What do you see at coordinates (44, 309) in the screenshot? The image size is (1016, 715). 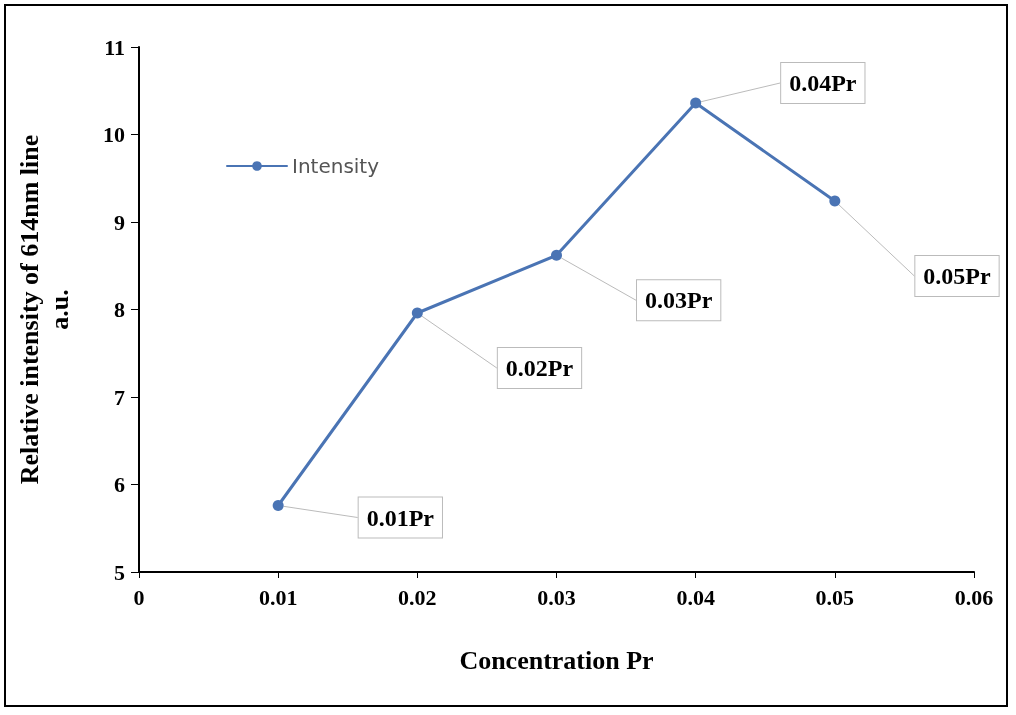 I see `y-axis-title: Relative intensity of 614nm line a.u.` at bounding box center [44, 309].